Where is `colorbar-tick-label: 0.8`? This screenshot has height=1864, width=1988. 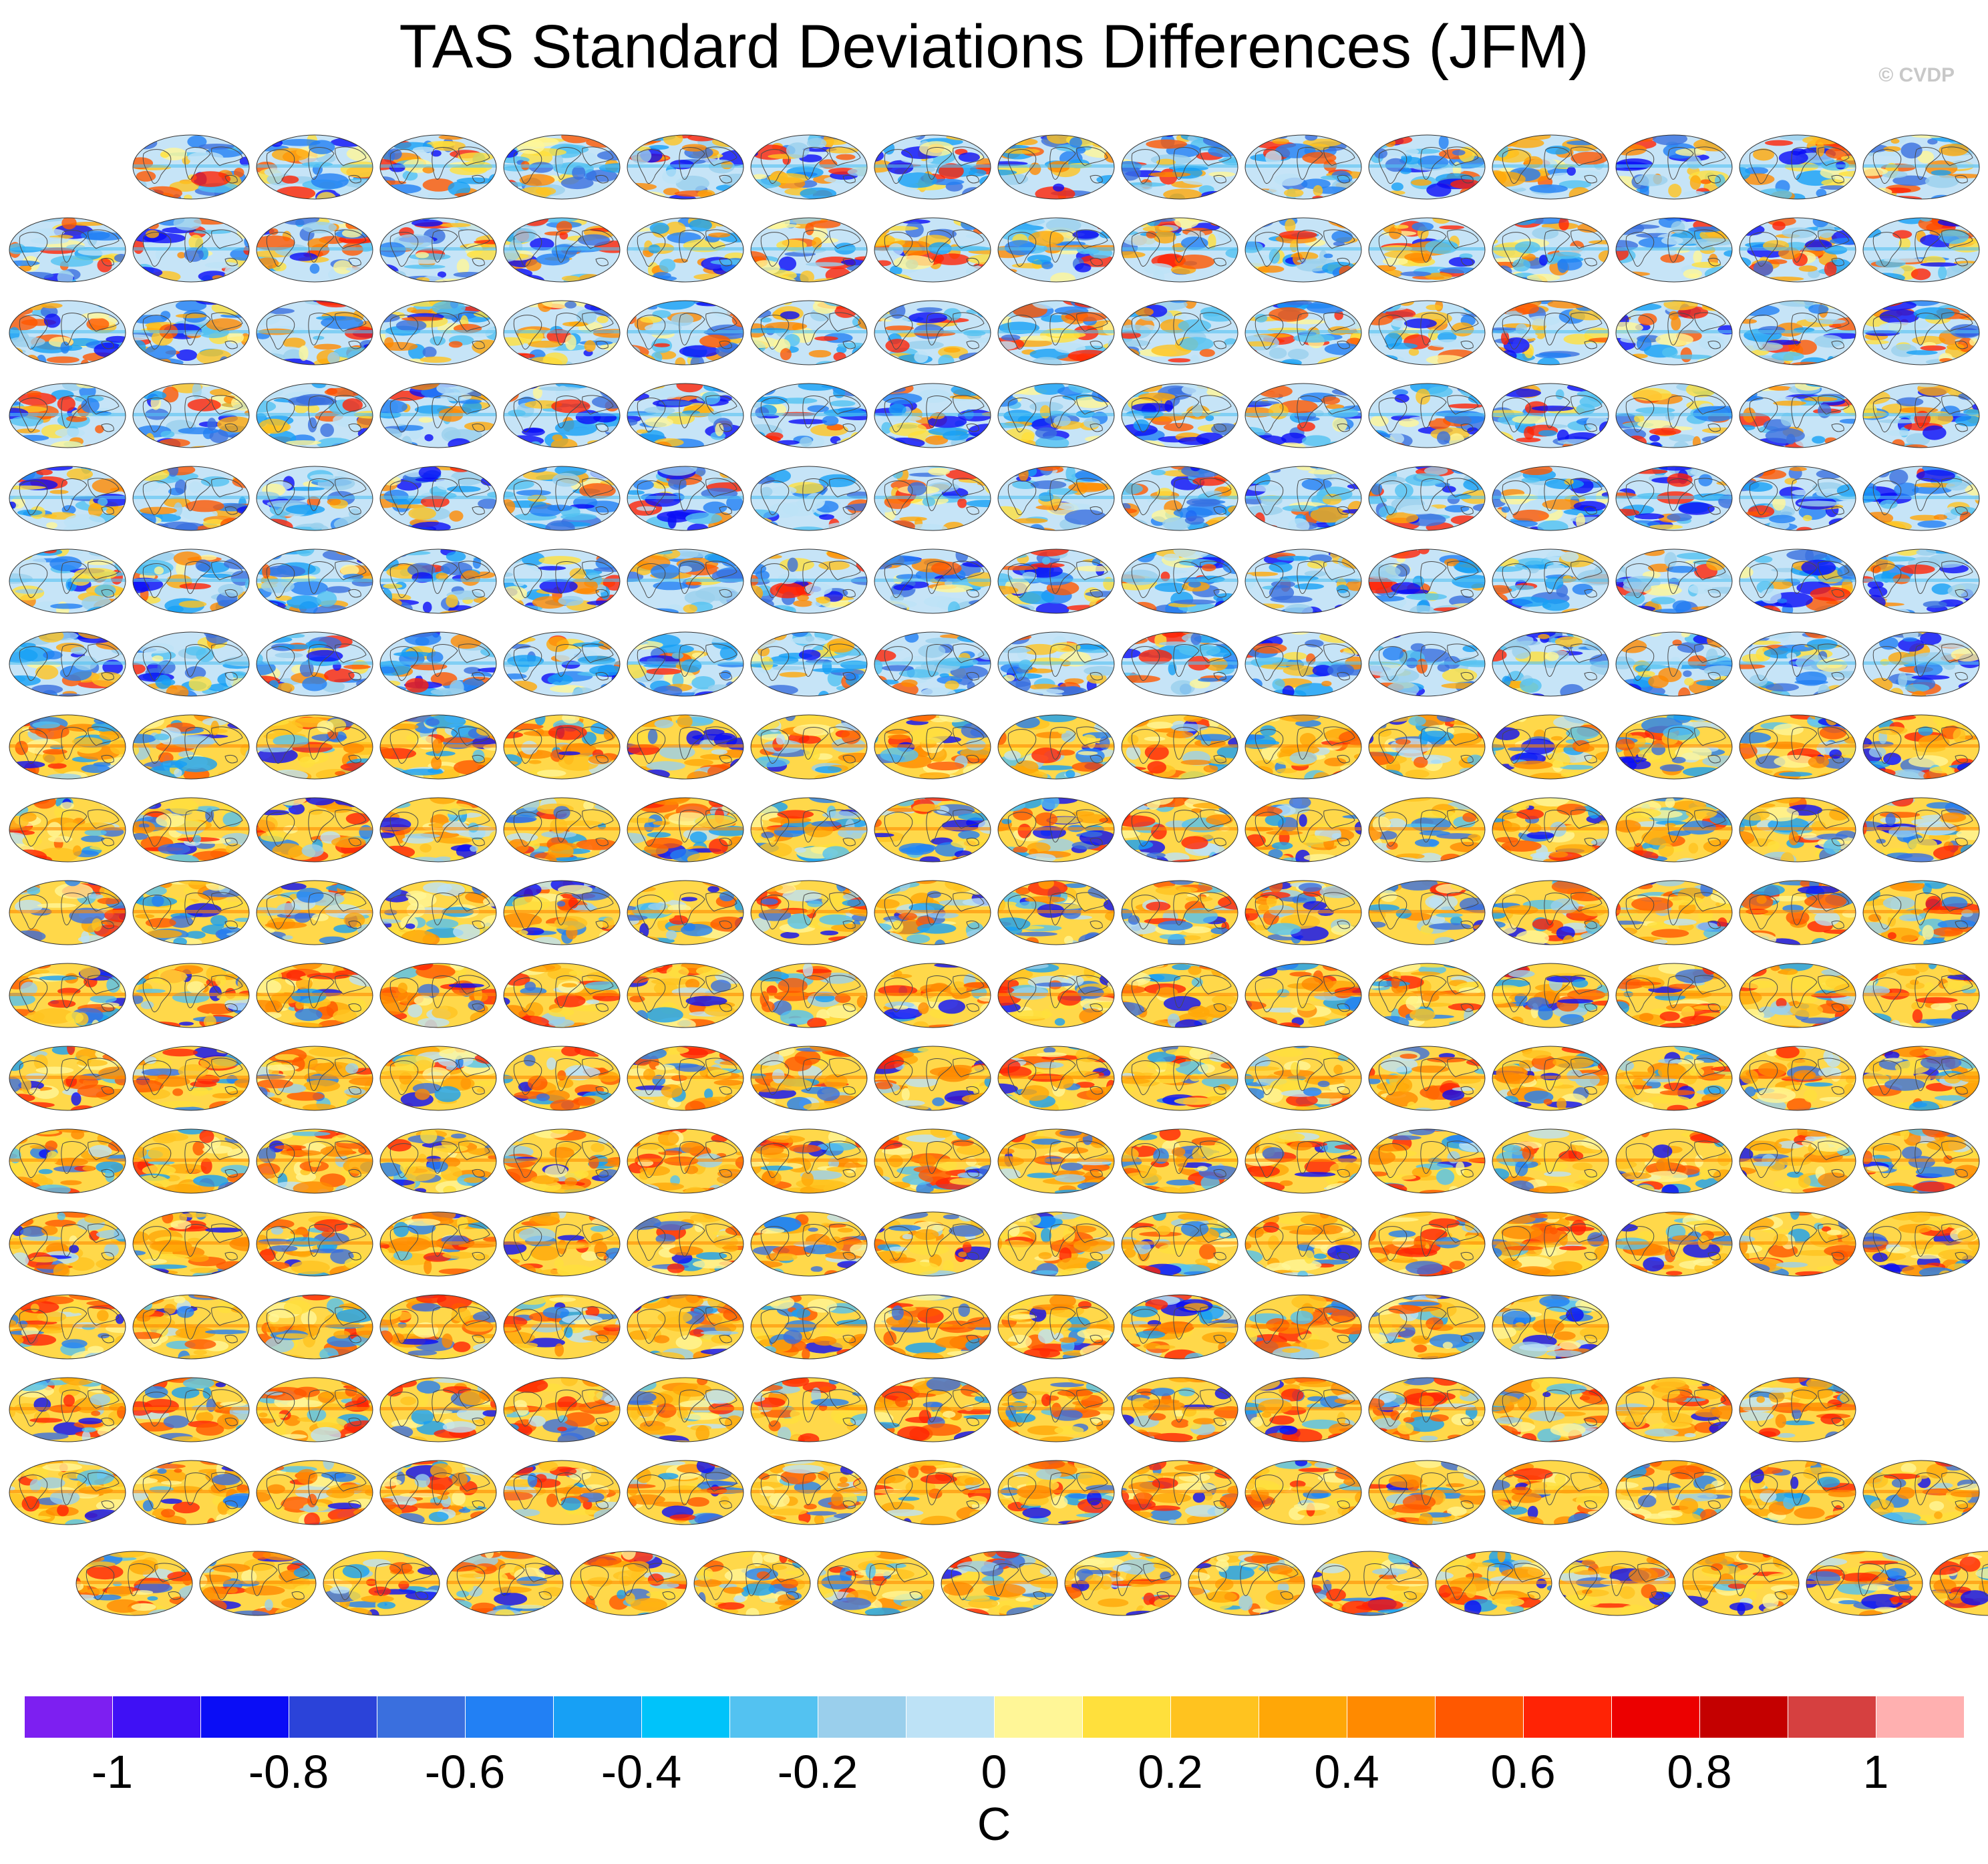 colorbar-tick-label: 0.8 is located at coordinates (1699, 1772).